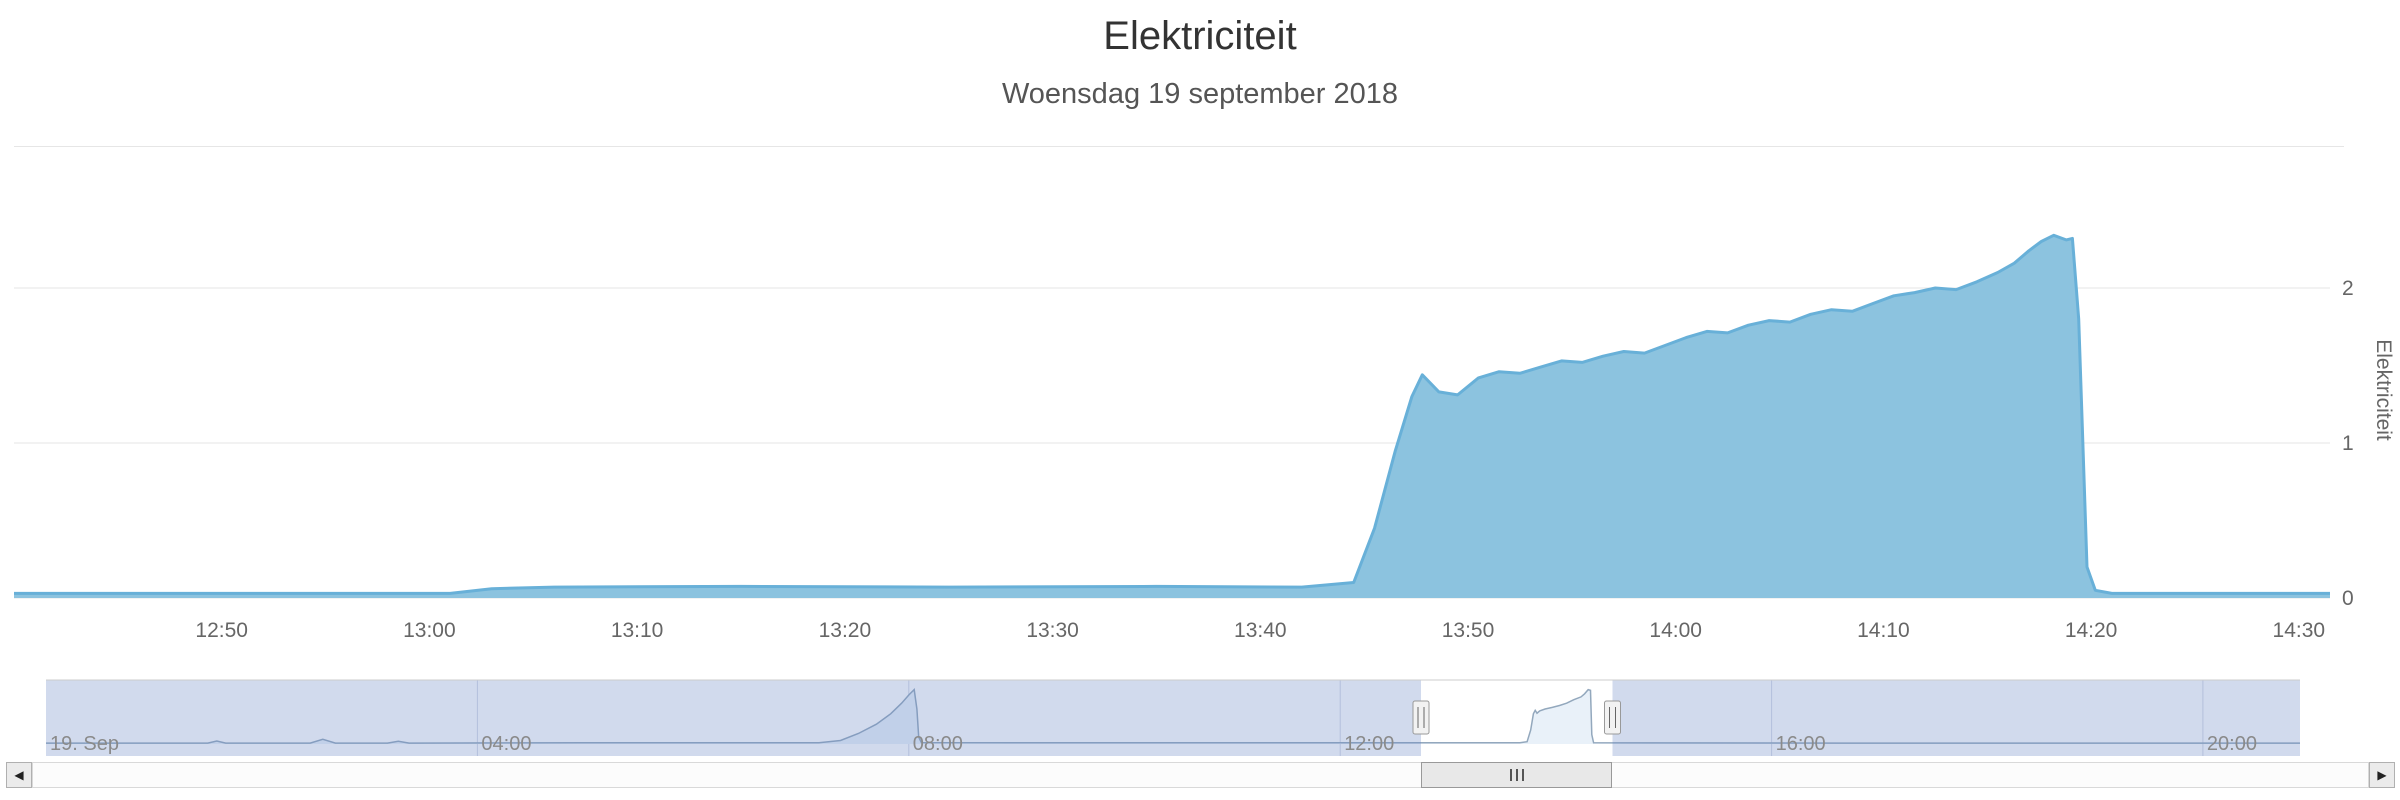 Image resolution: width=2400 pixels, height=800 pixels. Describe the element at coordinates (2091, 630) in the screenshot. I see `x-axis-label: 14:20` at that location.